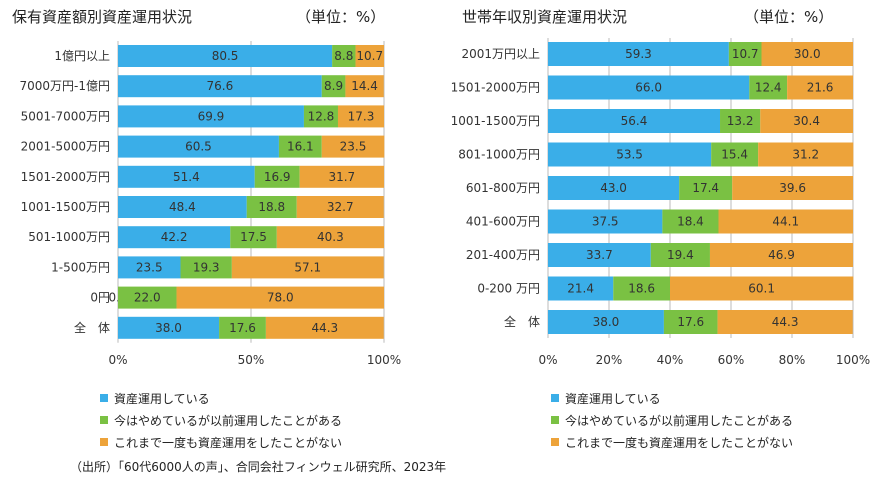 The image size is (885, 485). I want to click on left-data-label: 69.9, so click(211, 116).